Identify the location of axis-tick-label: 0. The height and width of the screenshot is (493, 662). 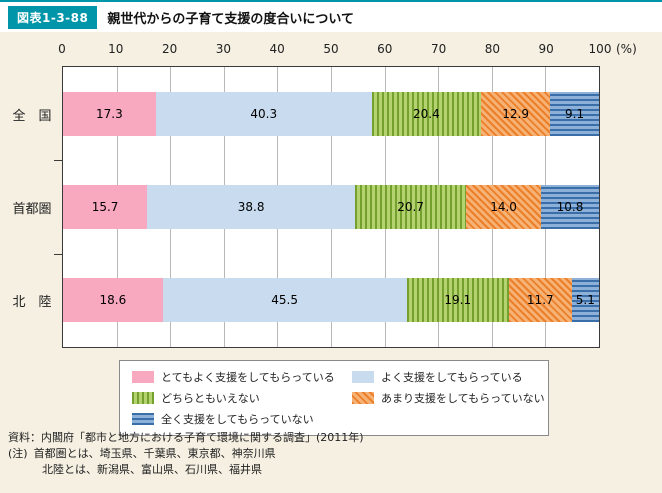
(62, 49).